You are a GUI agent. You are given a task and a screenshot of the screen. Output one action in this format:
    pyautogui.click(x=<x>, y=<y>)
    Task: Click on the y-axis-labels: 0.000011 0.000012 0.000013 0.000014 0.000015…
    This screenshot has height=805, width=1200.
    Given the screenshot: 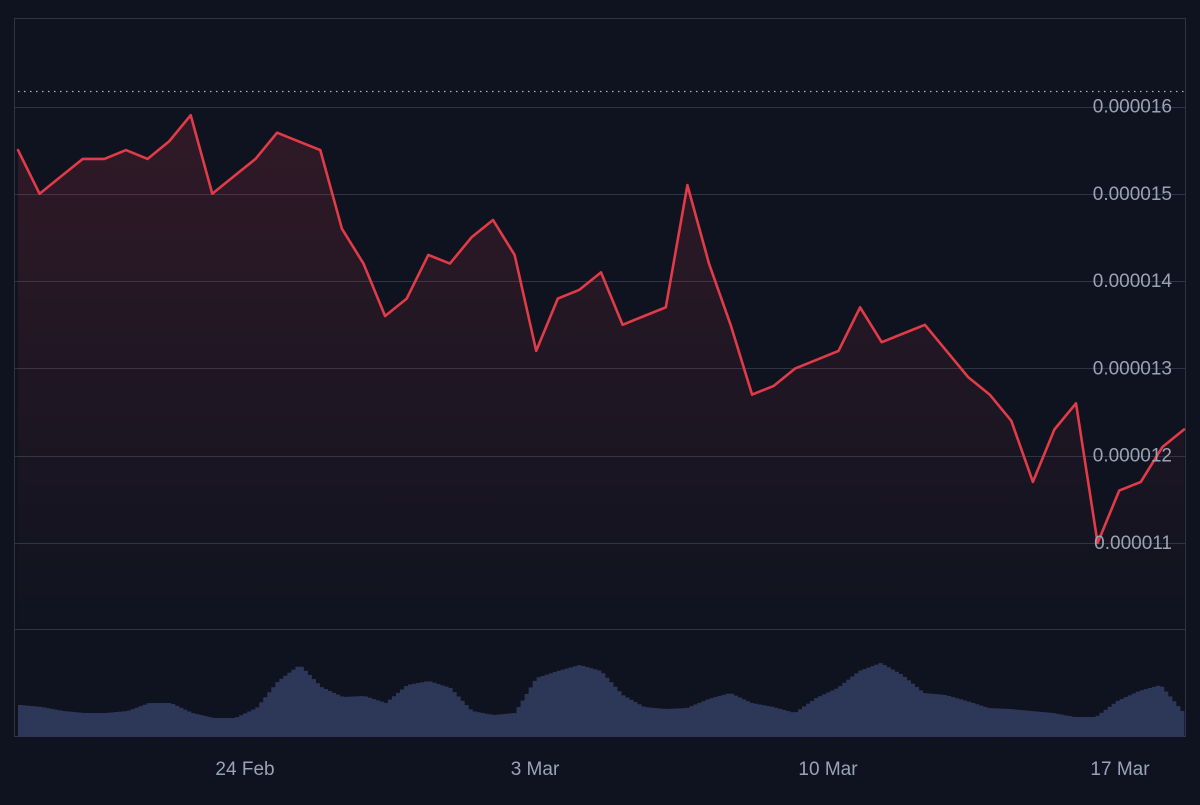 What is the action you would take?
    pyautogui.click(x=1133, y=326)
    